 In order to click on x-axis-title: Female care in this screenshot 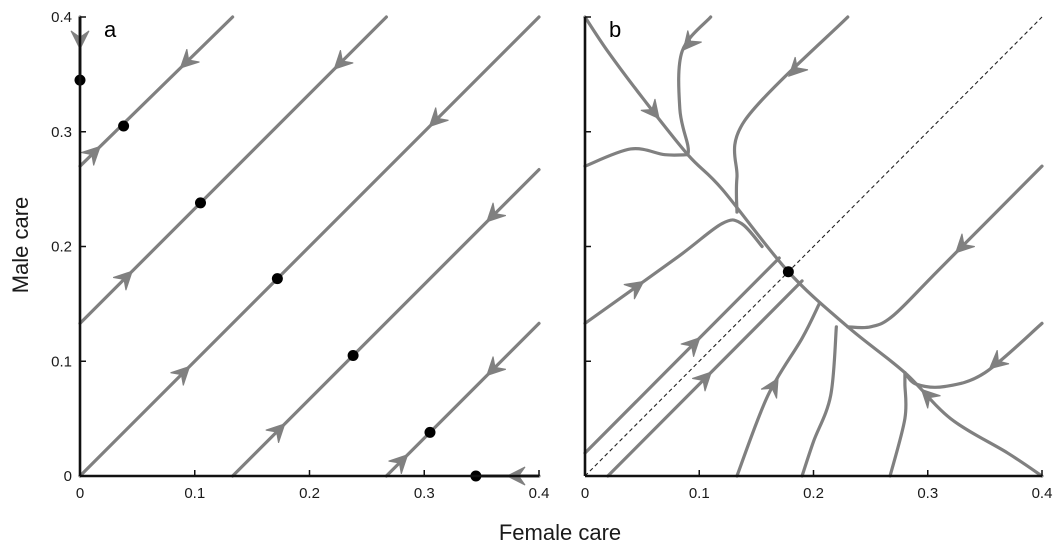, I will do `click(560, 532)`.